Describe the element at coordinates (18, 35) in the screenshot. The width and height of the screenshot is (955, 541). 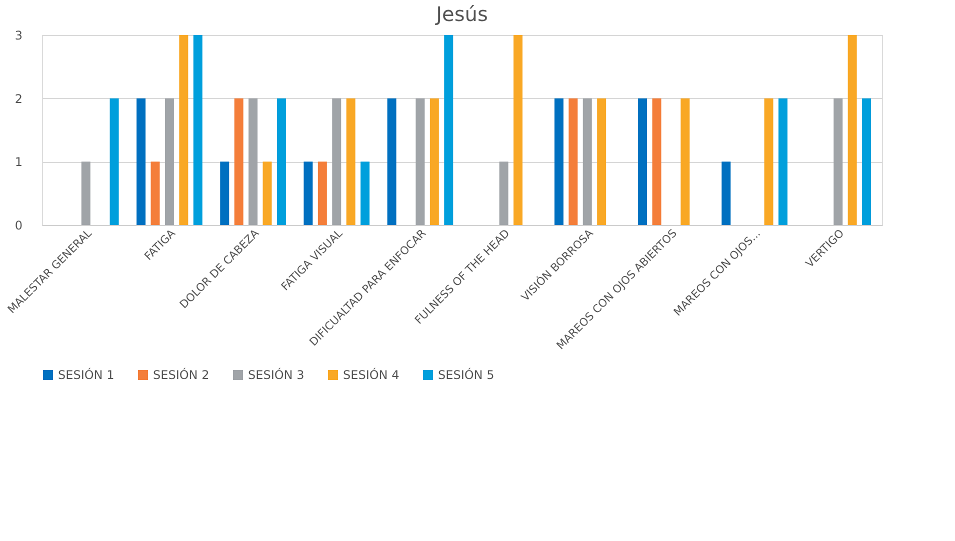
I see `y-tick-label: 3` at that location.